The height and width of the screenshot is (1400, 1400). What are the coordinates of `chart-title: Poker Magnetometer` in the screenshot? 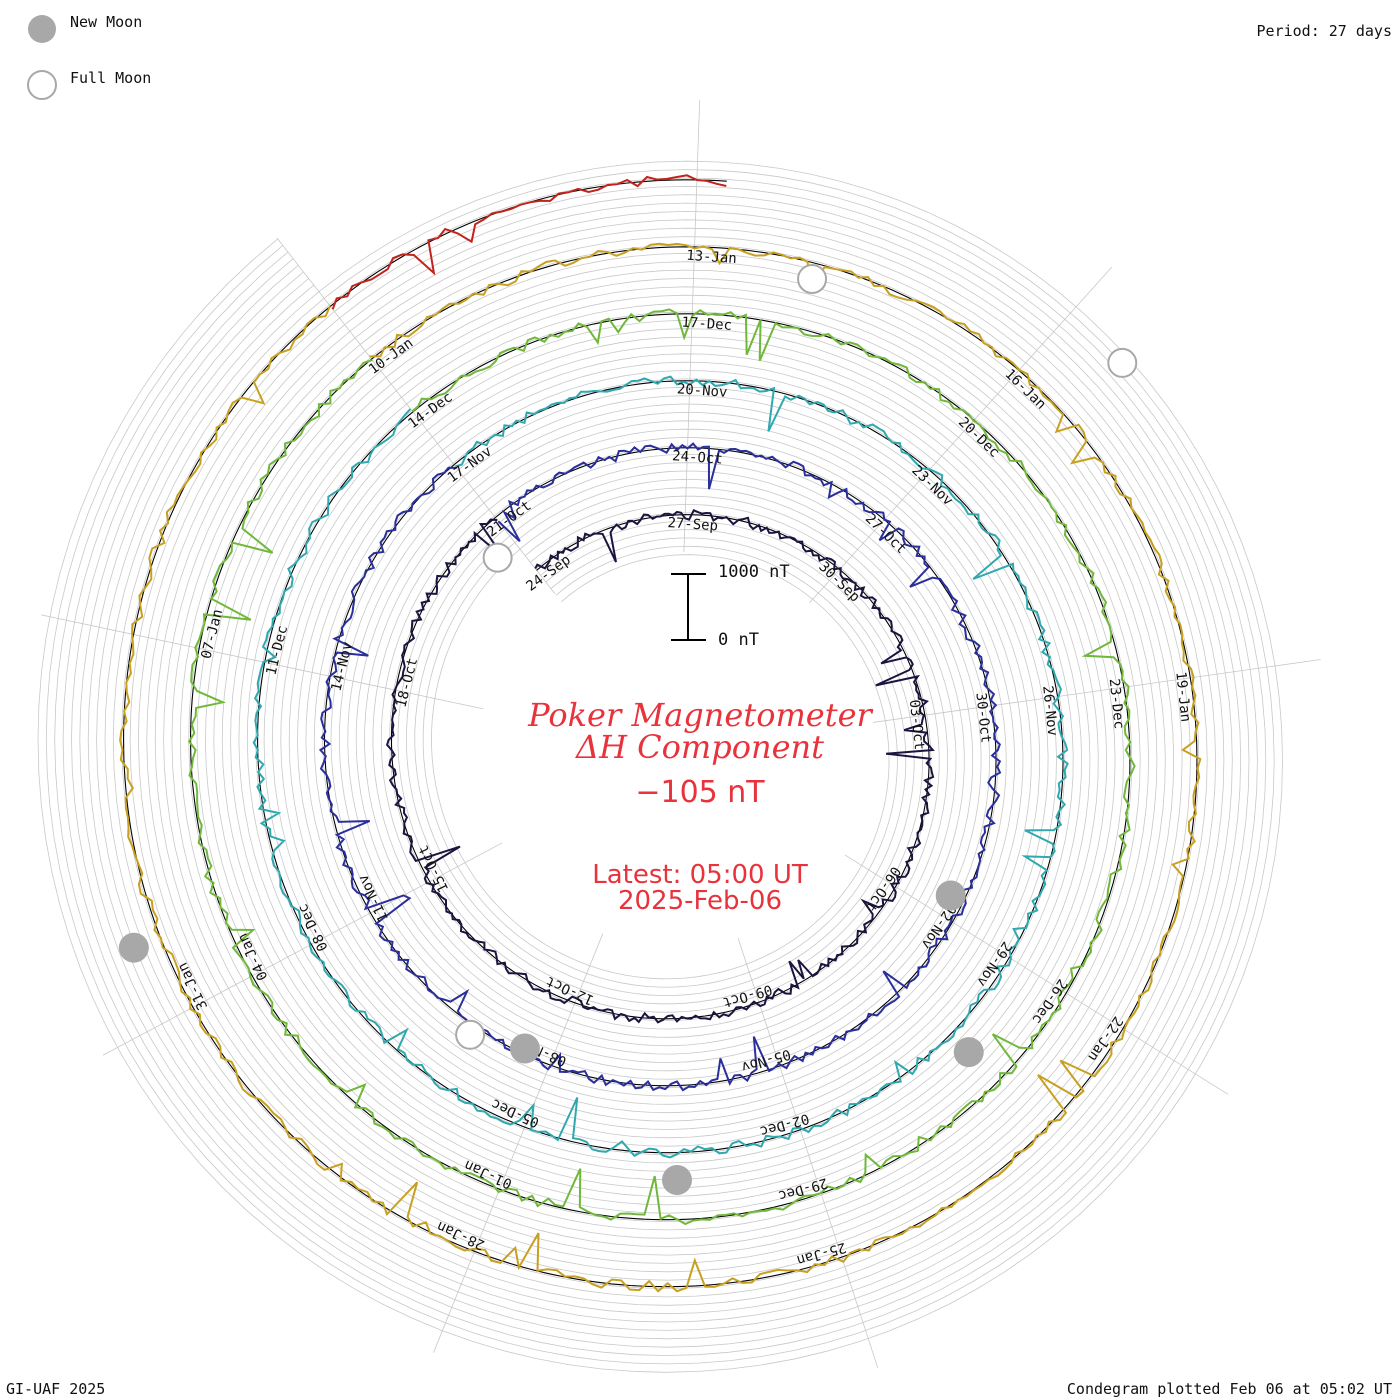 It's located at (700, 715).